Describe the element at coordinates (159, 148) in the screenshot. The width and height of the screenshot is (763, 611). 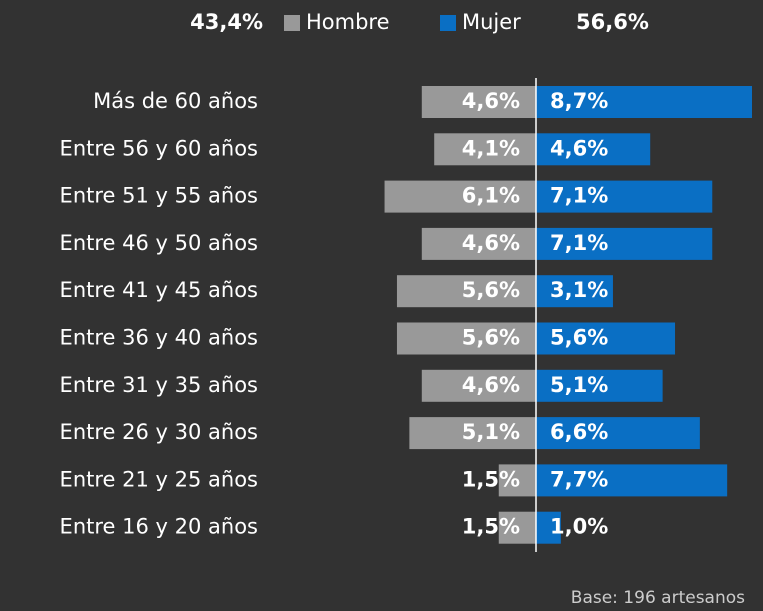
I see `category-label: Entre 56 y 60 años` at that location.